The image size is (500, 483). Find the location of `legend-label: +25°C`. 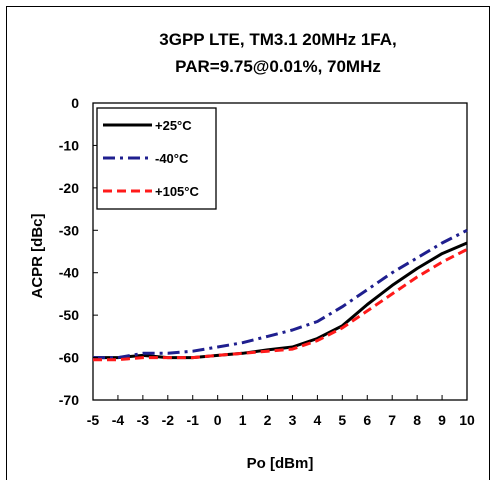

legend-label: +25°C is located at coordinates (173, 125).